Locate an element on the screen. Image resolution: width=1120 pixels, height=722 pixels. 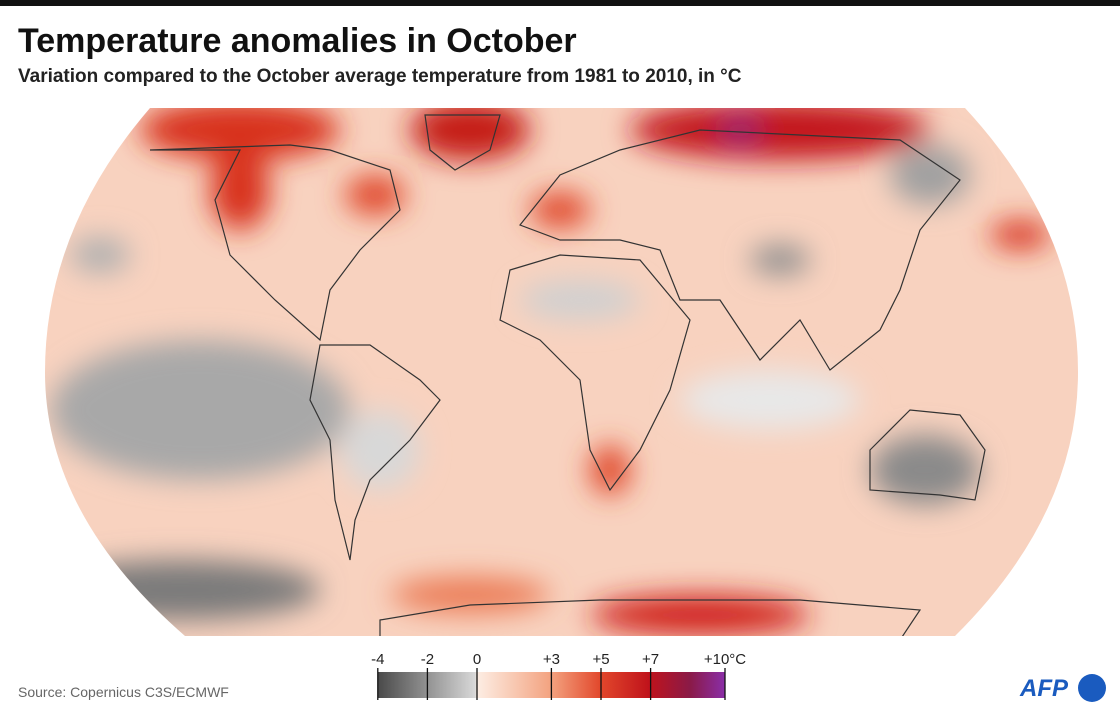
logo-circle is located at coordinates (1092, 688).